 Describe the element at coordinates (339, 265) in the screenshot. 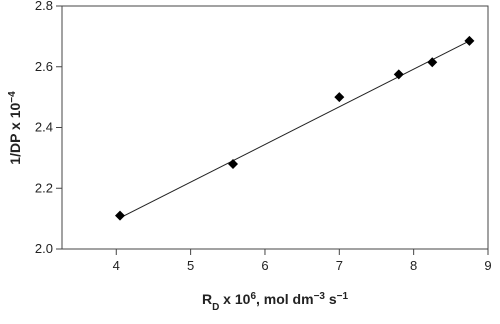

I see `x-tick-label: 7` at that location.